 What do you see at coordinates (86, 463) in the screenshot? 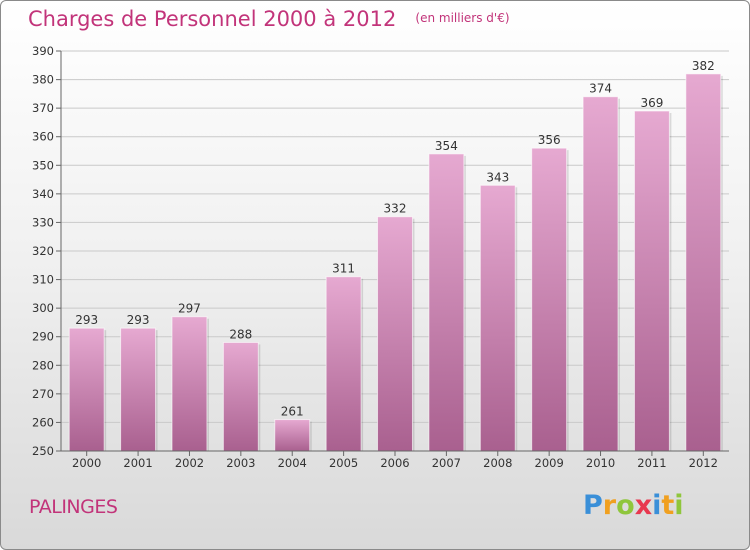
I see `x-tick-label: 2000` at bounding box center [86, 463].